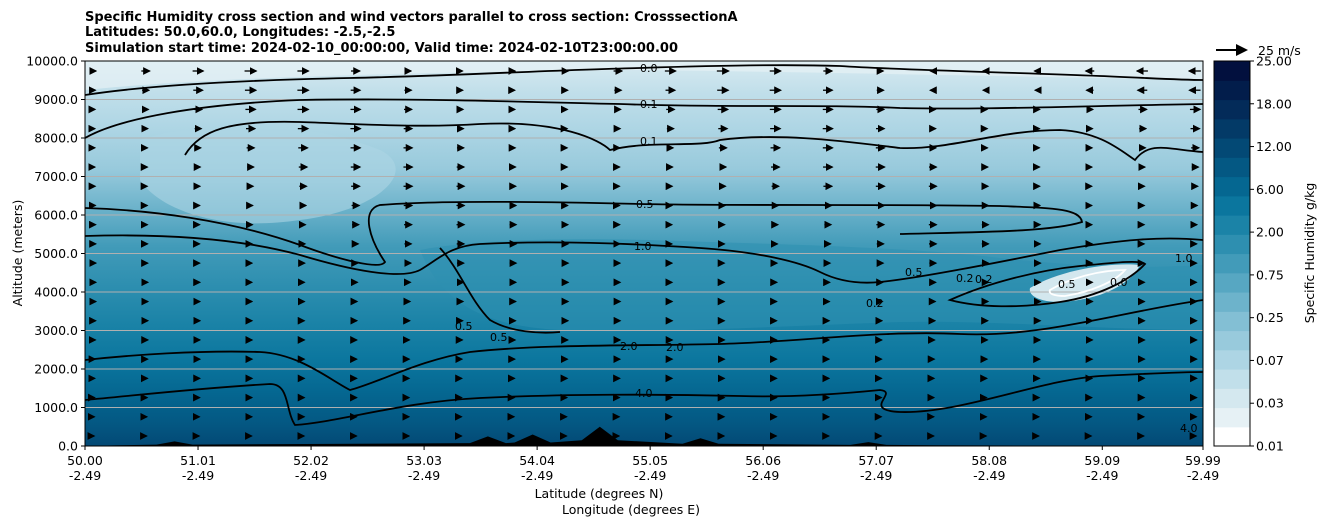  What do you see at coordinates (56, 292) in the screenshot?
I see `y-tick-label: 4000.0` at bounding box center [56, 292].